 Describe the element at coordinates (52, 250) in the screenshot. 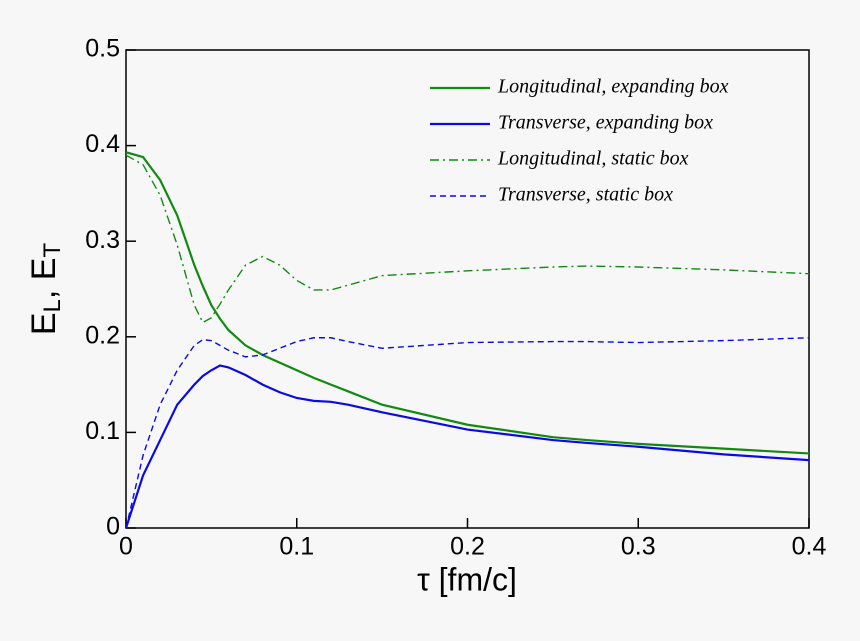

I see `y-label-sub: T` at that location.